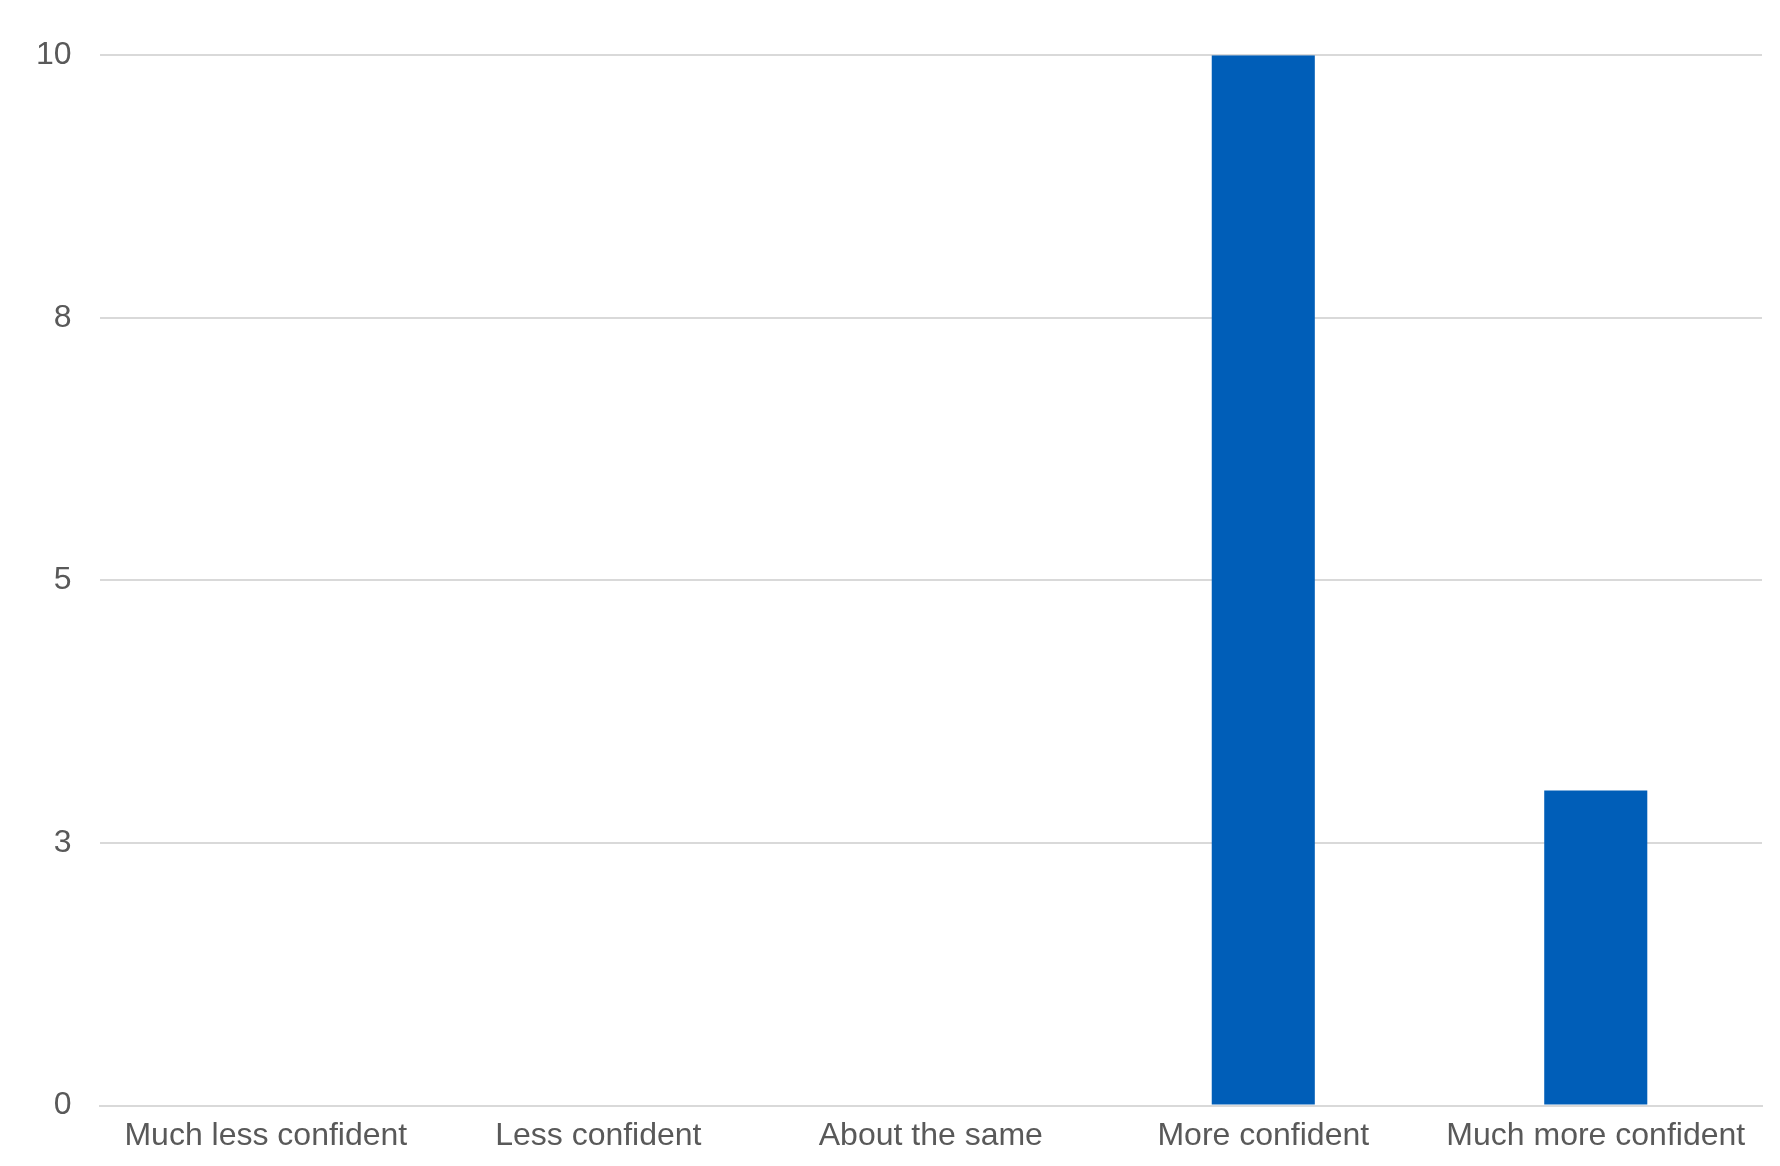 The image size is (1780, 1166). What do you see at coordinates (62, 578) in the screenshot?
I see `y-tick-label: 5` at bounding box center [62, 578].